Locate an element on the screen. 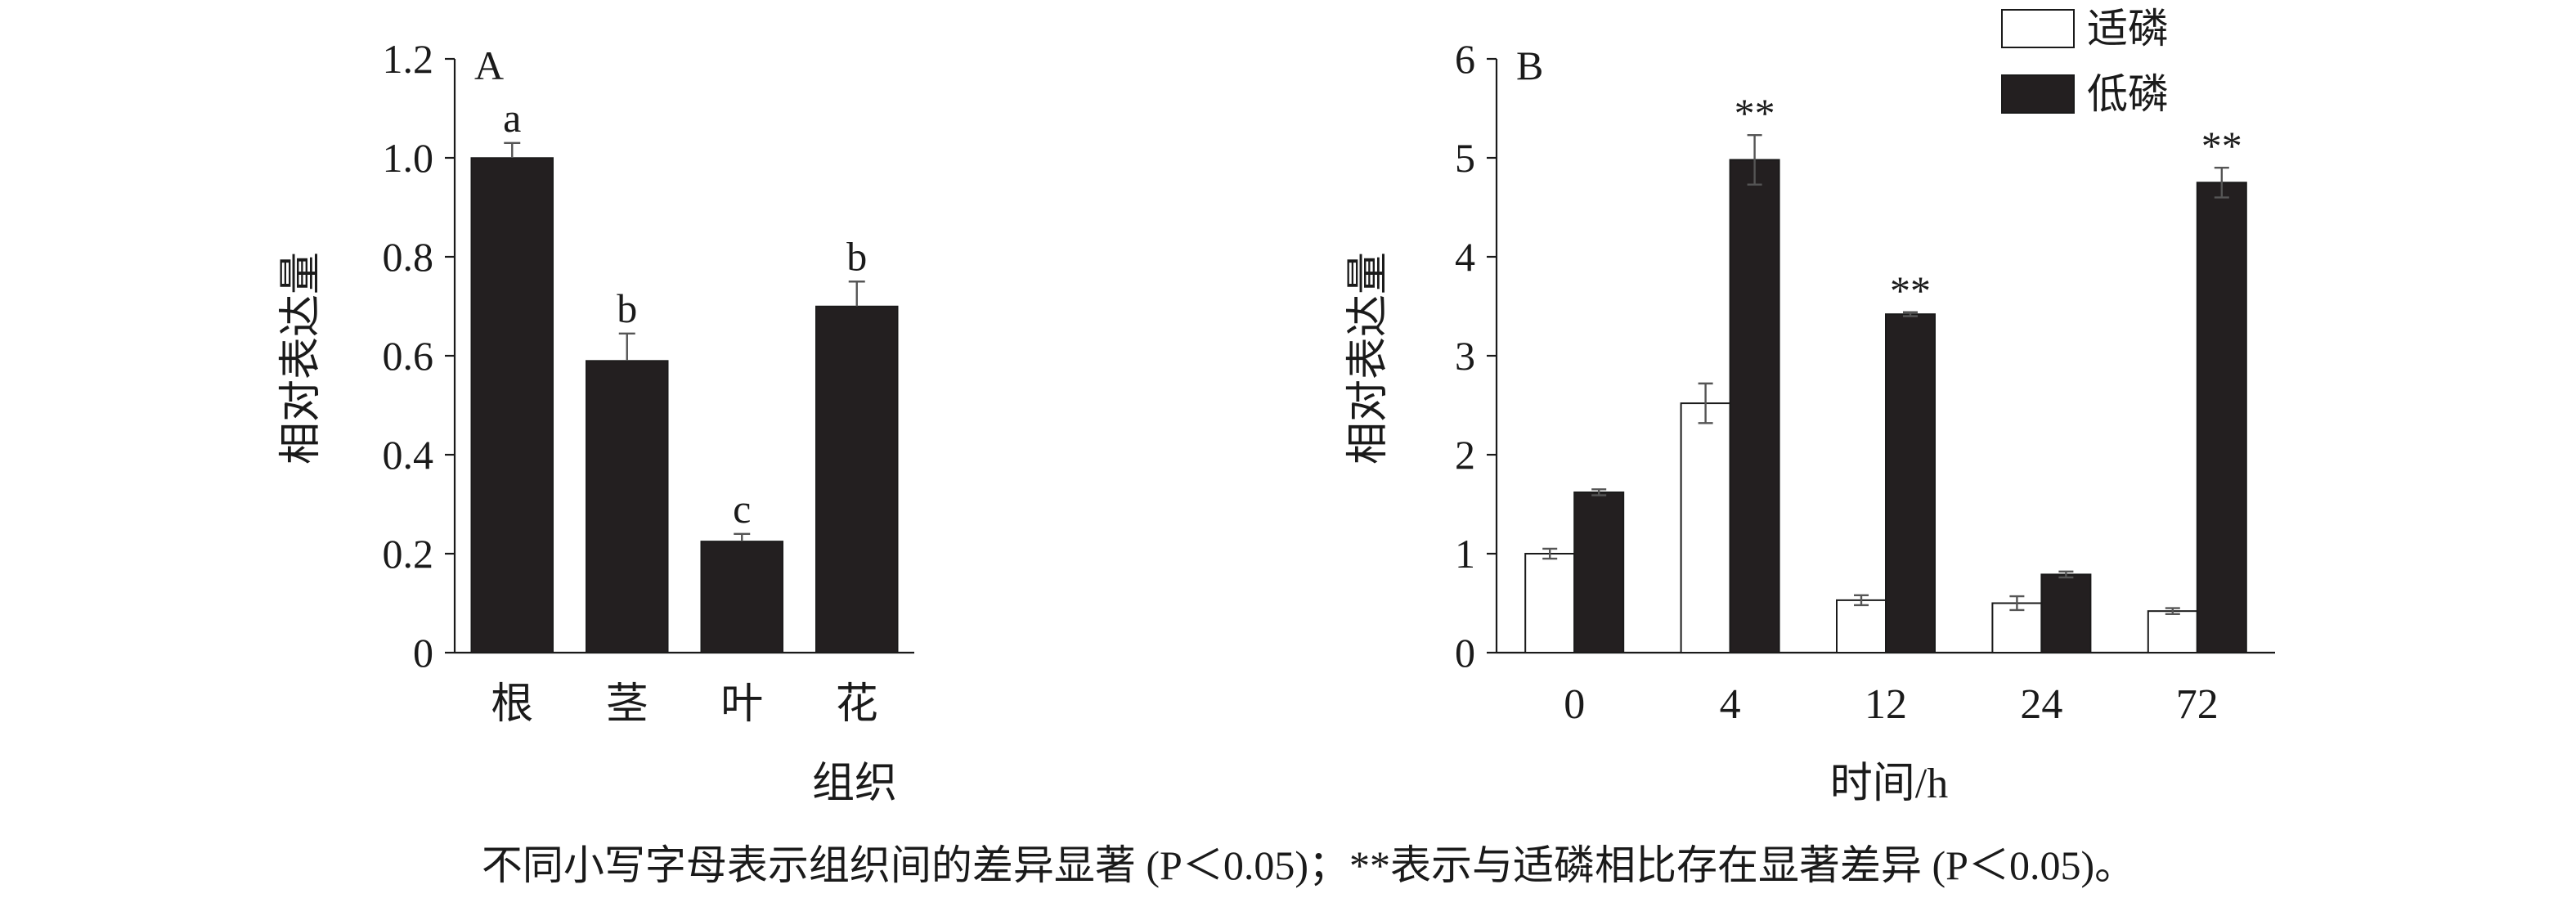 Image resolution: width=2576 pixels, height=898 pixels. panel-b-y-tick-label: 5 is located at coordinates (1465, 158).